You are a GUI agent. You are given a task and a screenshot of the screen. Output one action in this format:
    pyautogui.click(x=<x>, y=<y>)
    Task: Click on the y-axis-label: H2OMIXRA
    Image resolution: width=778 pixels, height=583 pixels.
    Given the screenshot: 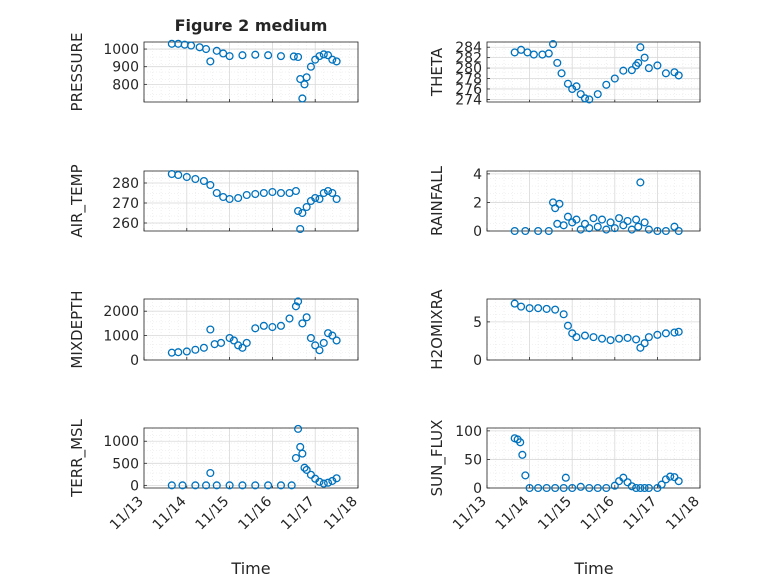 What is the action you would take?
    pyautogui.click(x=437, y=329)
    